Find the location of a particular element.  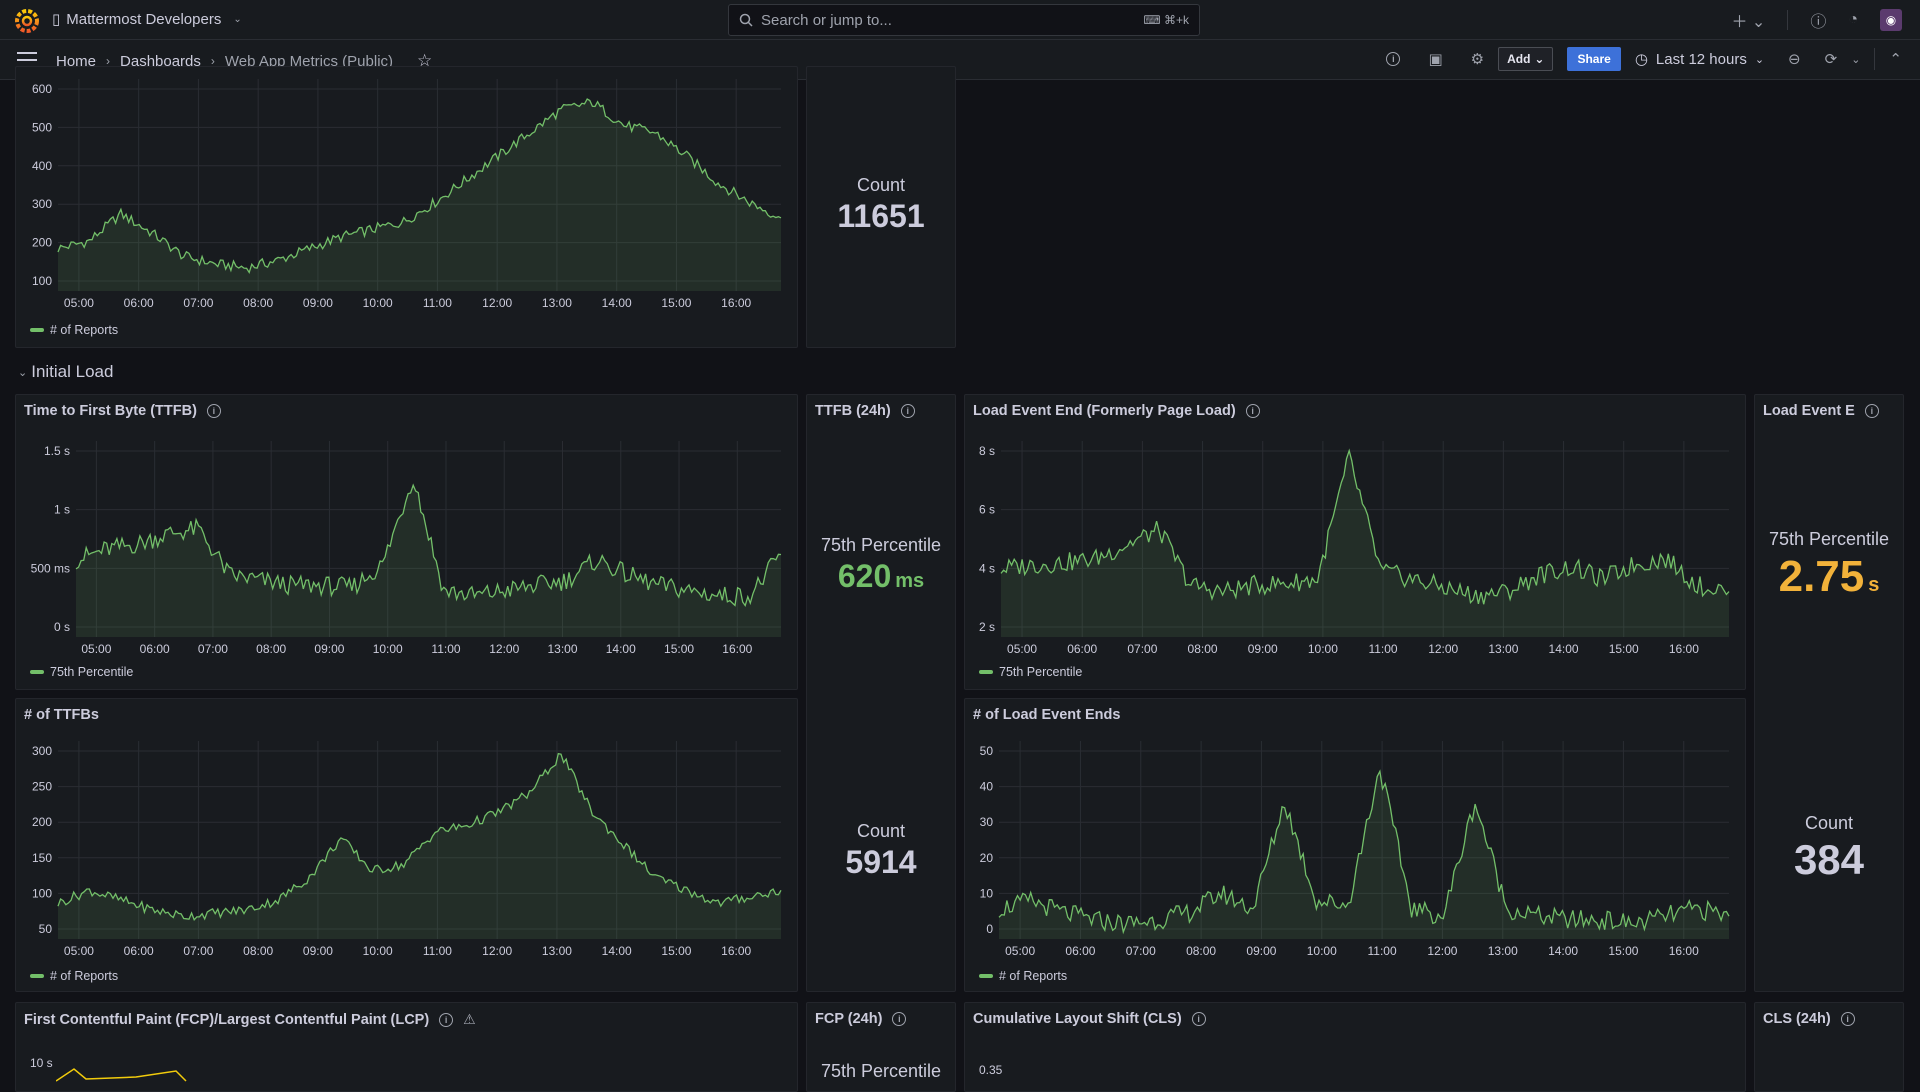

y-tick-label: 1.5 s is located at coordinates (57, 451).